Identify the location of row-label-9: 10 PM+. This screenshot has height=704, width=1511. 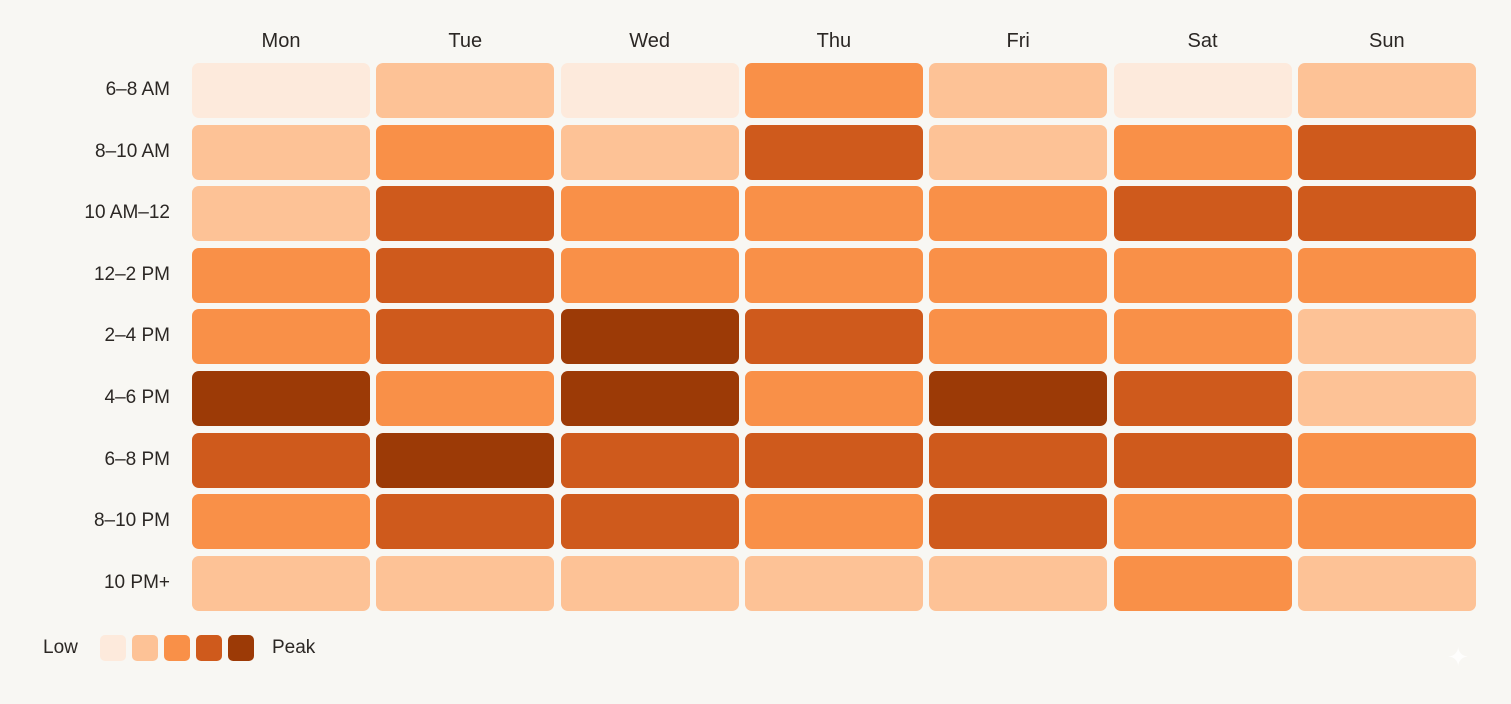
(136, 582).